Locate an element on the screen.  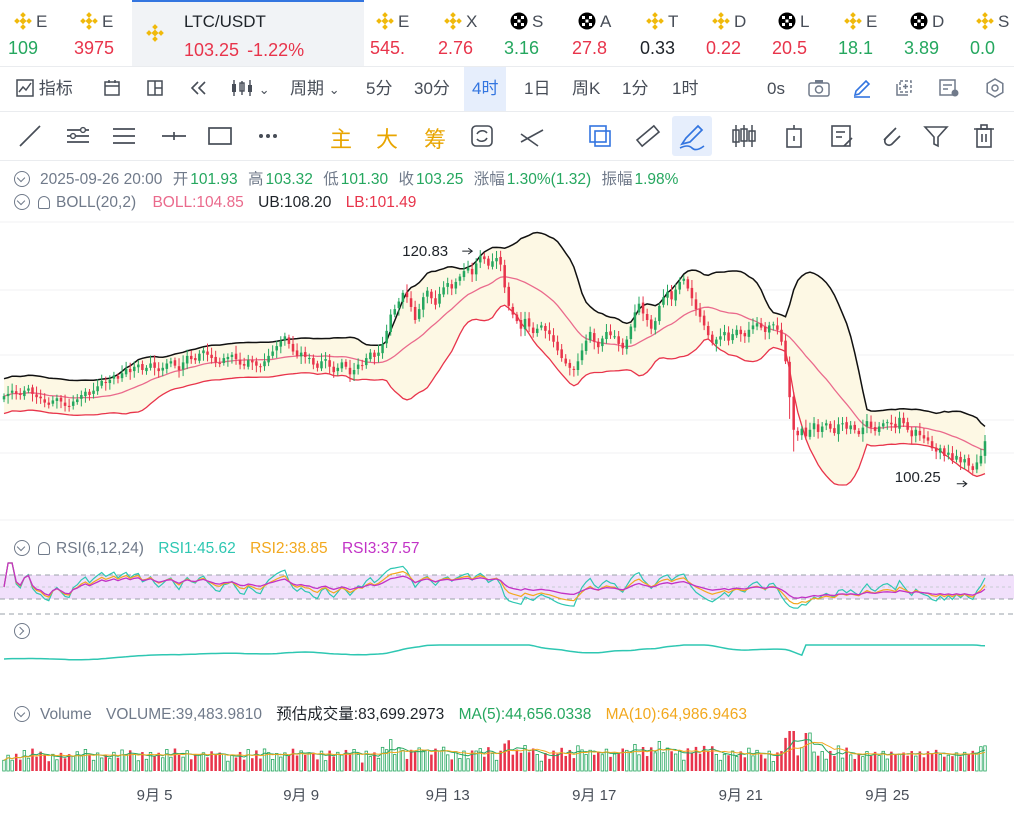
interval-tab: 1分 is located at coordinates (635, 88).